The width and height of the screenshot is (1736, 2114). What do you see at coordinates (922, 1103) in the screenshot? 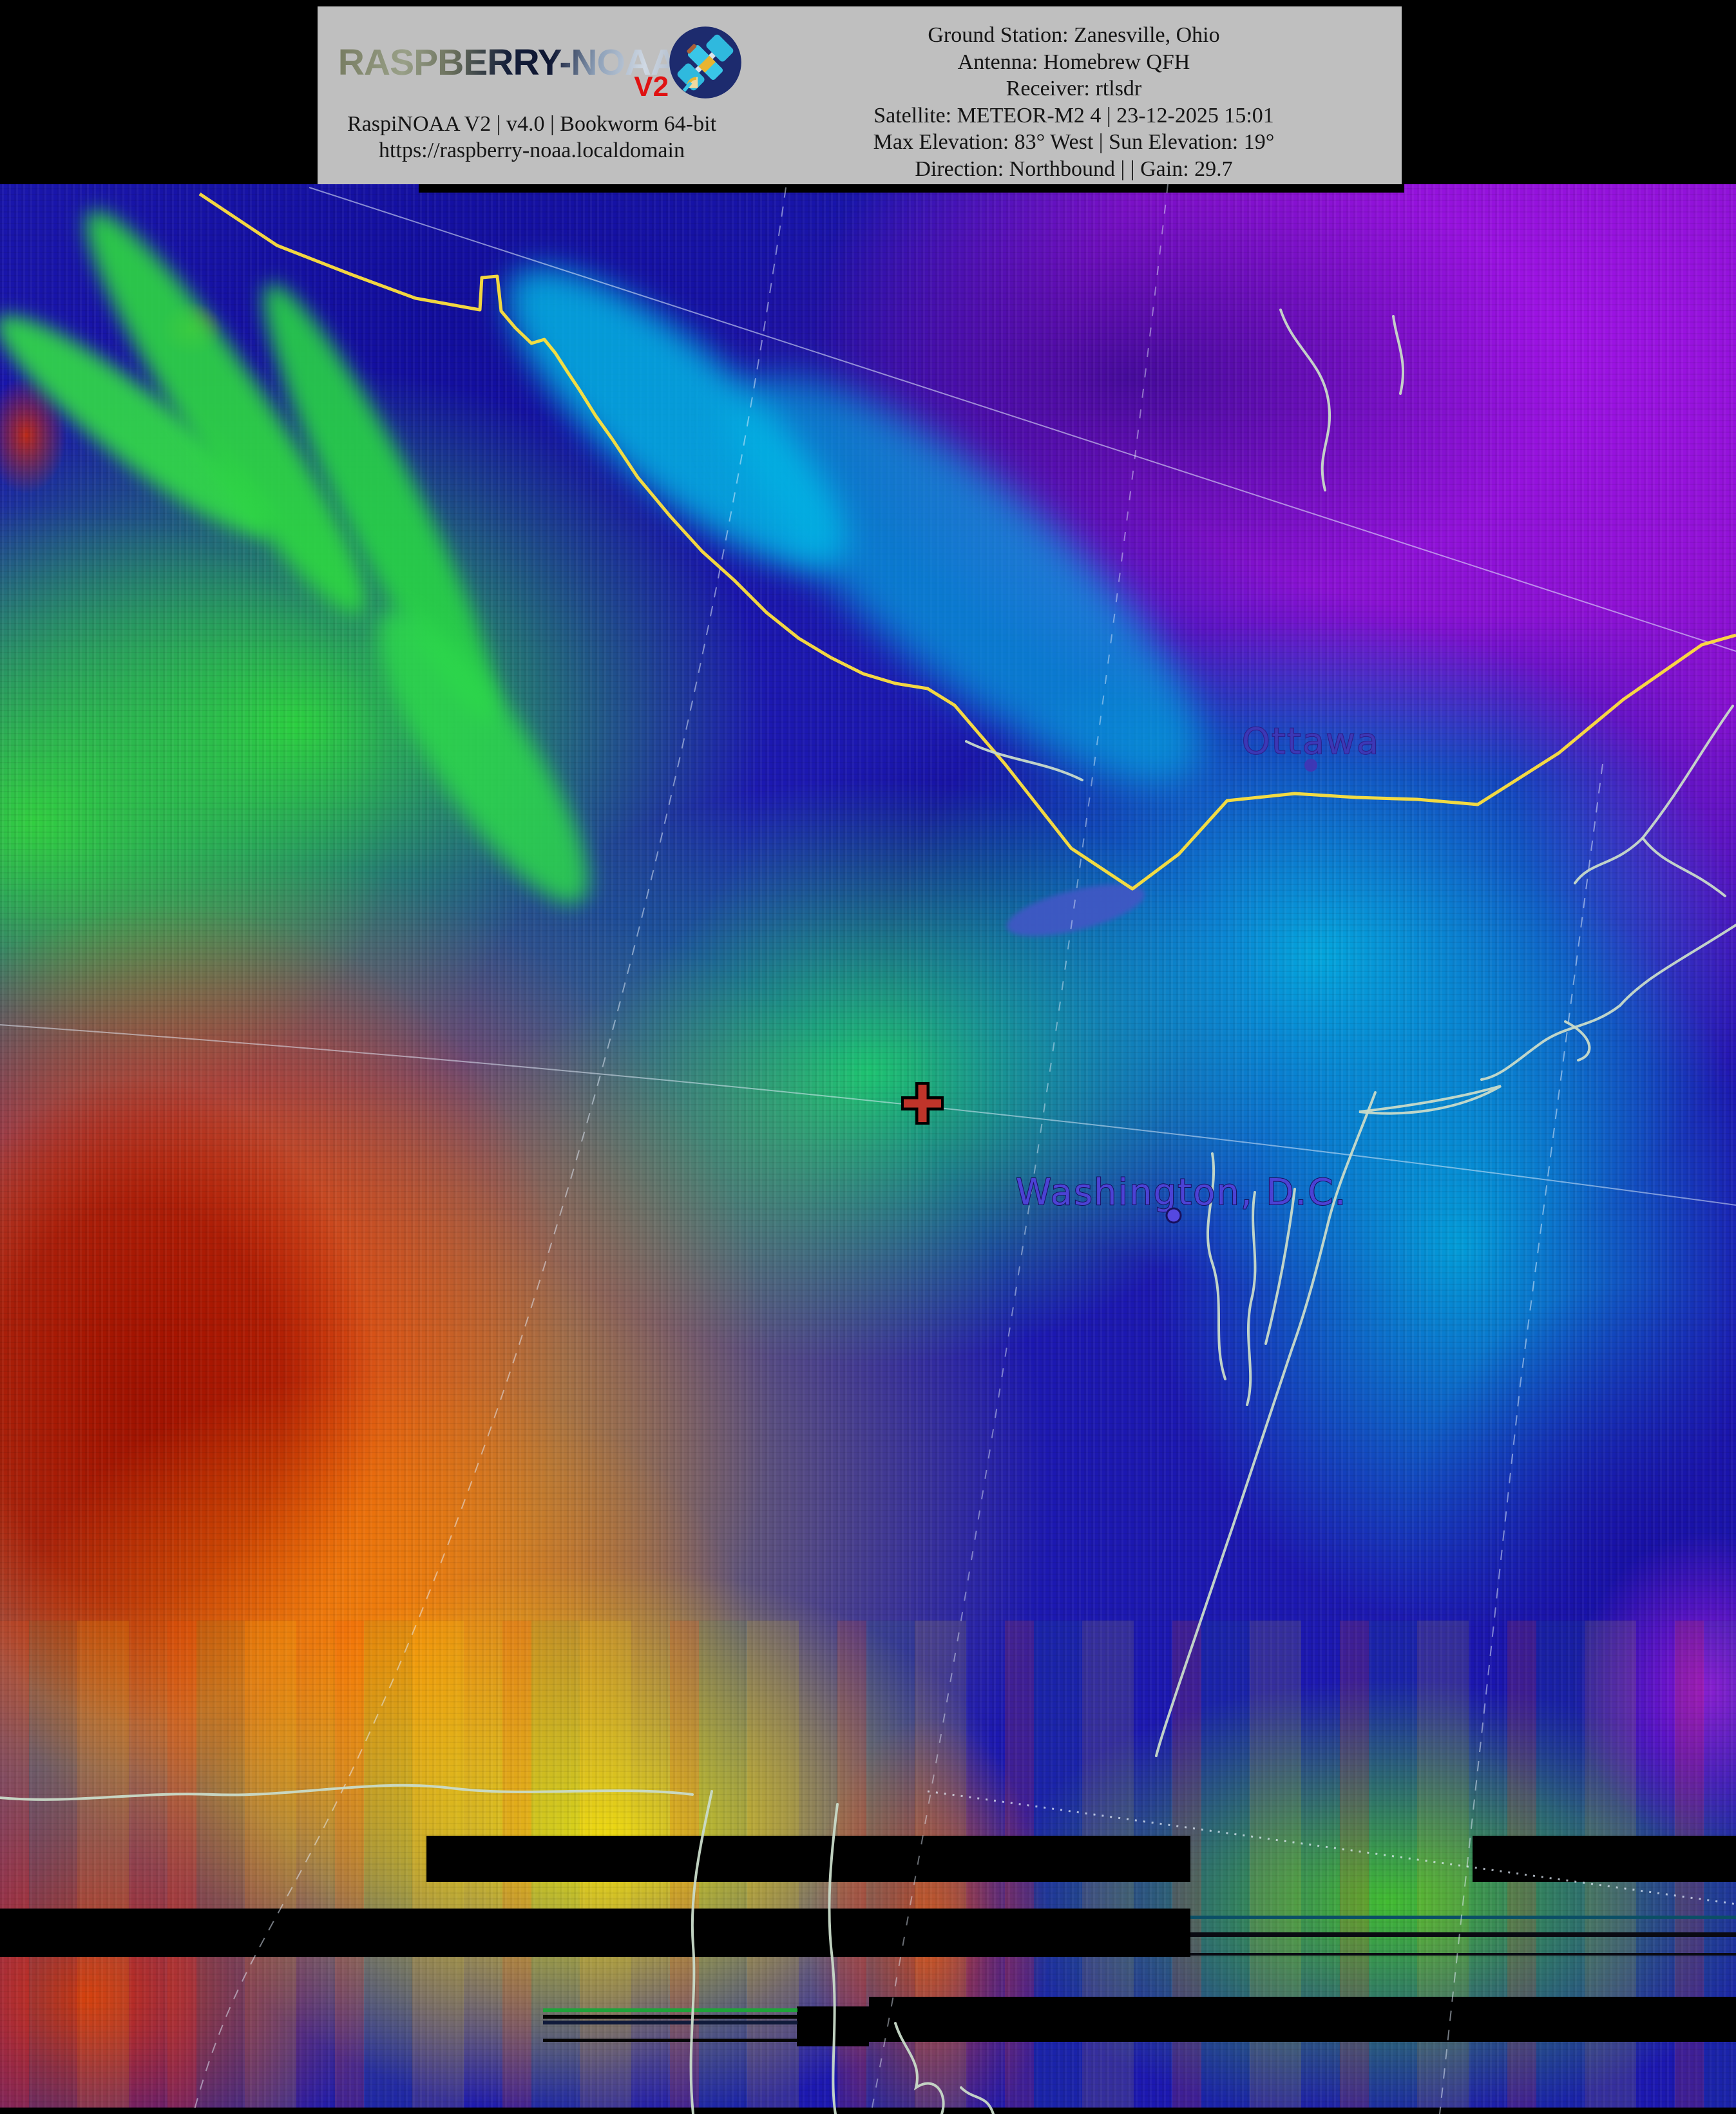
I see `ground-station-cross-marker` at bounding box center [922, 1103].